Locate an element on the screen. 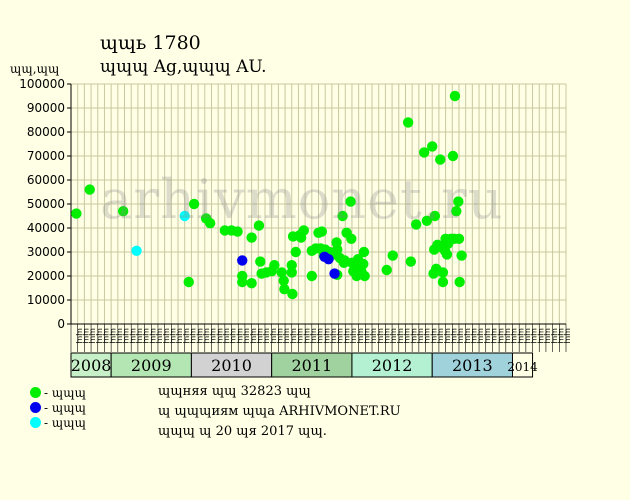 This screenshot has width=630, height=500. chart-title: ɰɰь 1780 is located at coordinates (150, 43).